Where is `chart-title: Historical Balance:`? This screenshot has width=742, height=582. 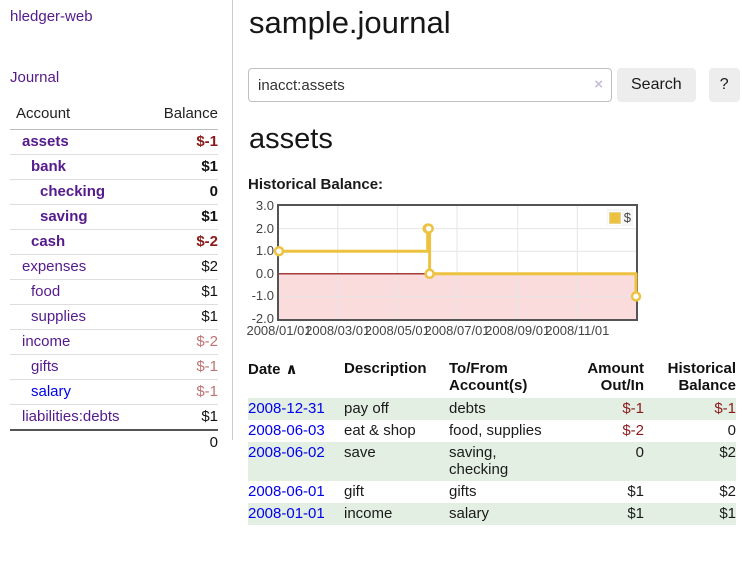
chart-title: Historical Balance: is located at coordinates (316, 184).